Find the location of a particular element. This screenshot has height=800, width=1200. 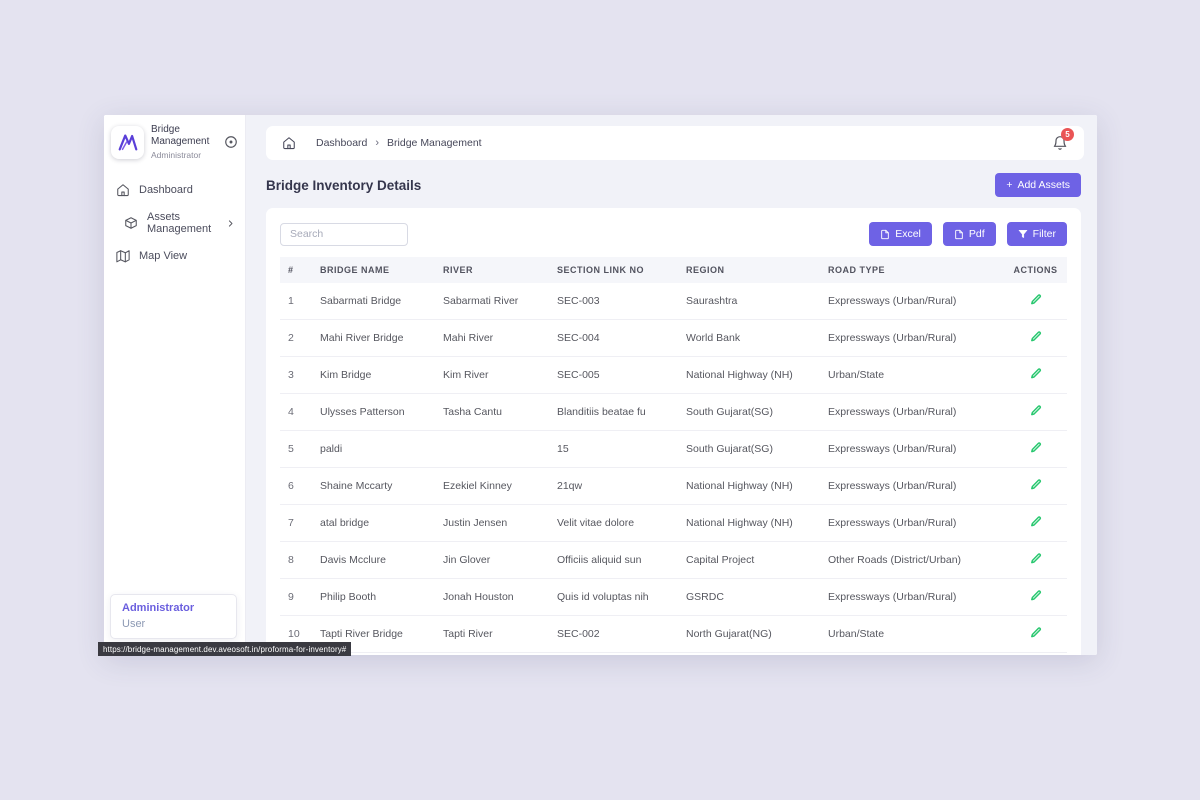

column-header-river: RIVER is located at coordinates (492, 270).